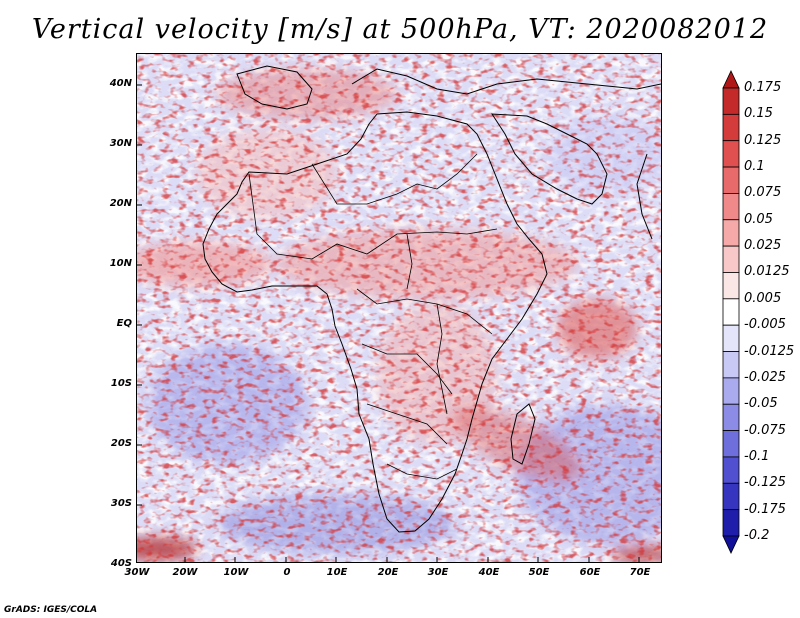 The image size is (800, 618). Describe the element at coordinates (765, 325) in the screenshot. I see `colorbar-label: -0.005` at that location.